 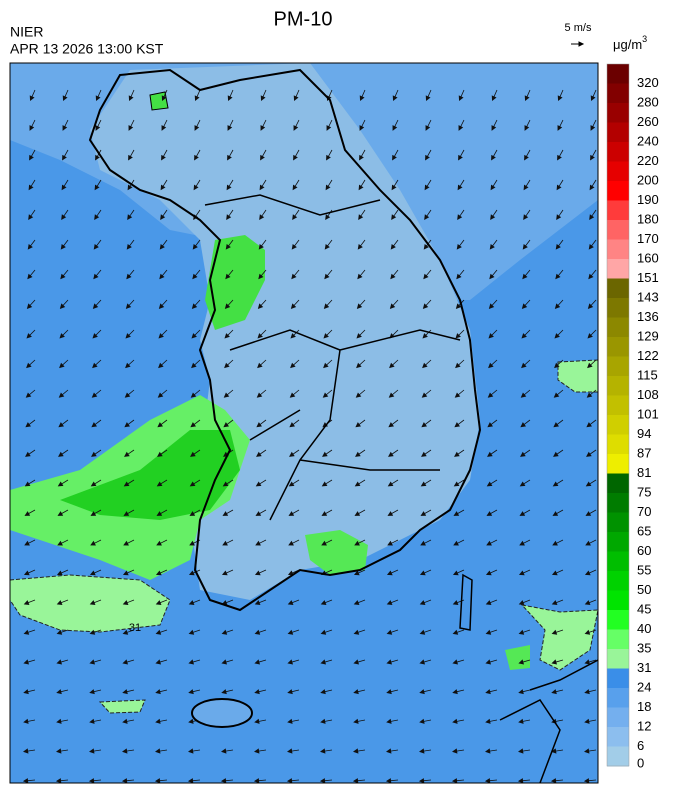 What do you see at coordinates (548, 721) in the screenshot?
I see `japan-coast` at bounding box center [548, 721].